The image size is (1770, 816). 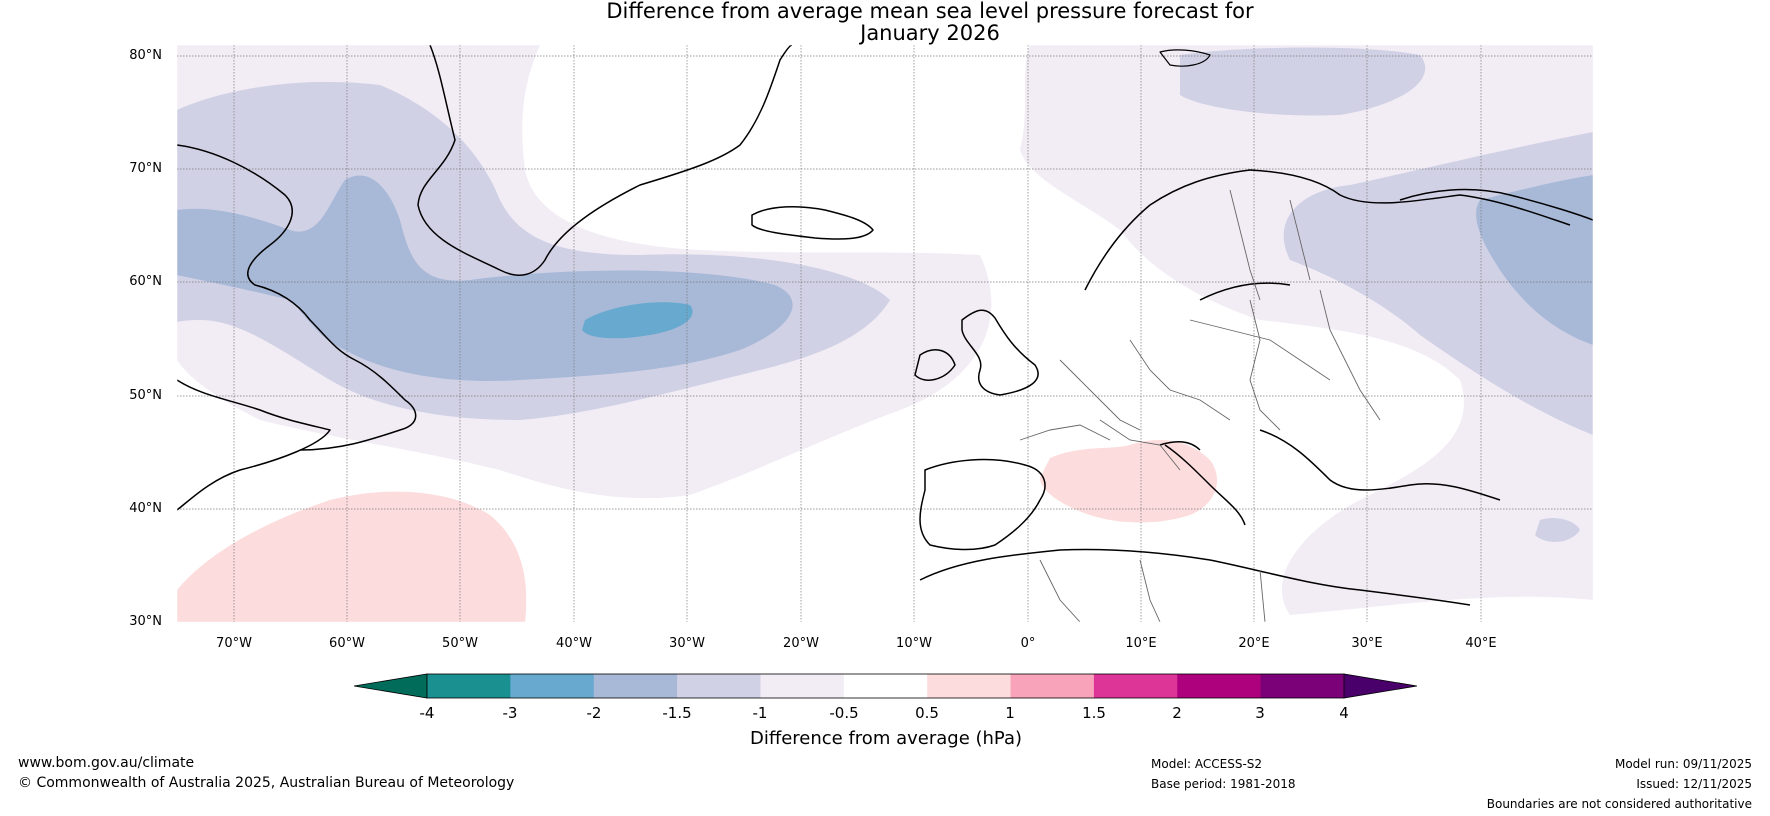 I want to click on colorbar-tick: -2, so click(x=594, y=713).